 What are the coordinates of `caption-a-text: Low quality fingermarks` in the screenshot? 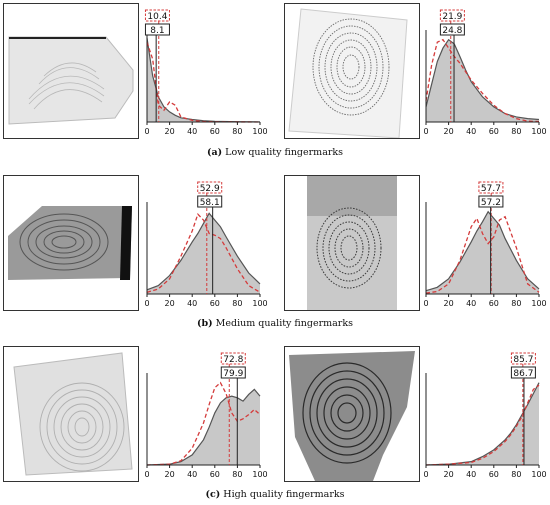 It's located at (284, 152).